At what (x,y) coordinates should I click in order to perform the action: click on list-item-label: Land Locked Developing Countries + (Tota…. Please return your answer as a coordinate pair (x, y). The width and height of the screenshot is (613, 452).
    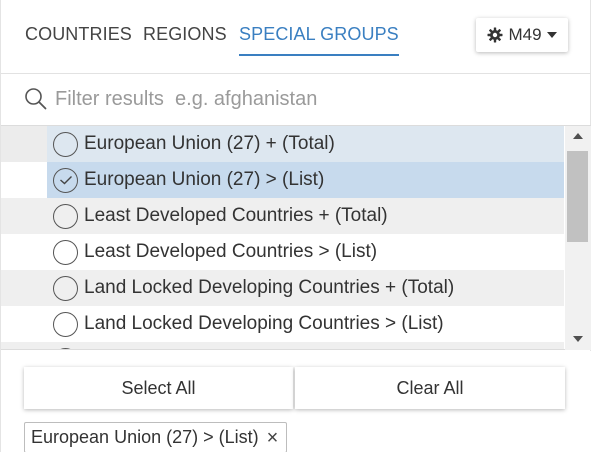
    Looking at the image, I should click on (269, 287).